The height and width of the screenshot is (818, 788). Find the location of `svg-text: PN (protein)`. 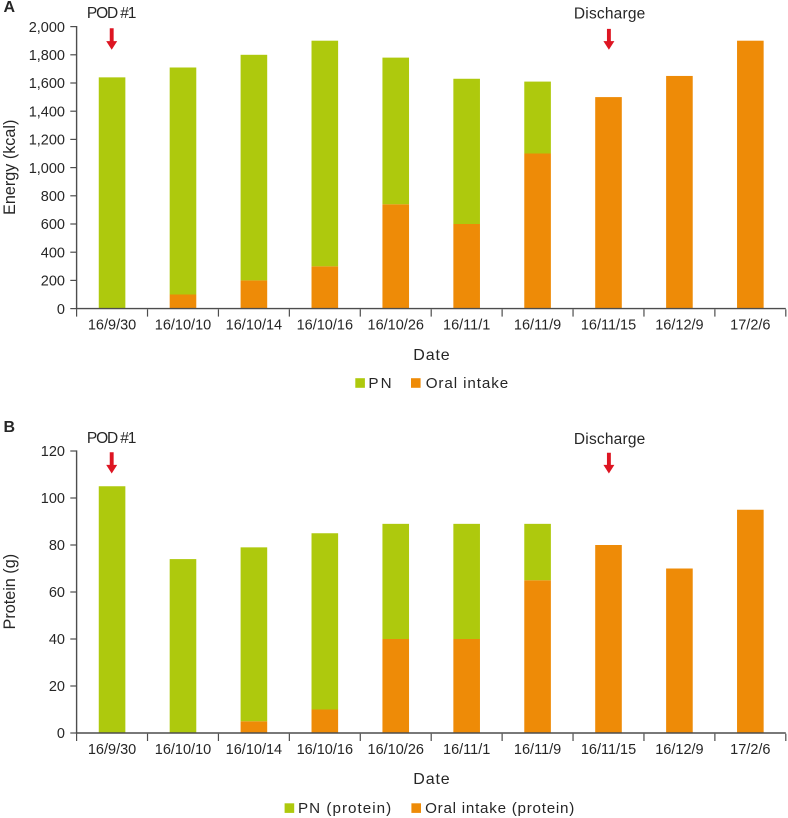

svg-text: PN (protein) is located at coordinates (344, 808).